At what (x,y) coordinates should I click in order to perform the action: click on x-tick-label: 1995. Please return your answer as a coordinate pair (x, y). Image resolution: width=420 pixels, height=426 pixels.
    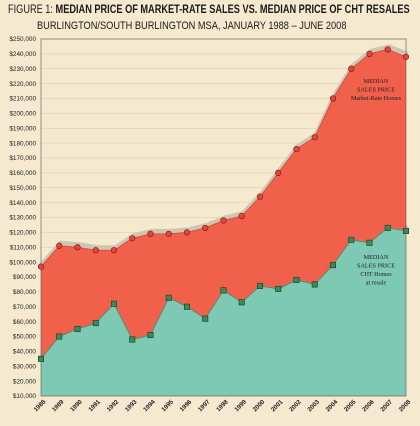
    Looking at the image, I should click on (167, 405).